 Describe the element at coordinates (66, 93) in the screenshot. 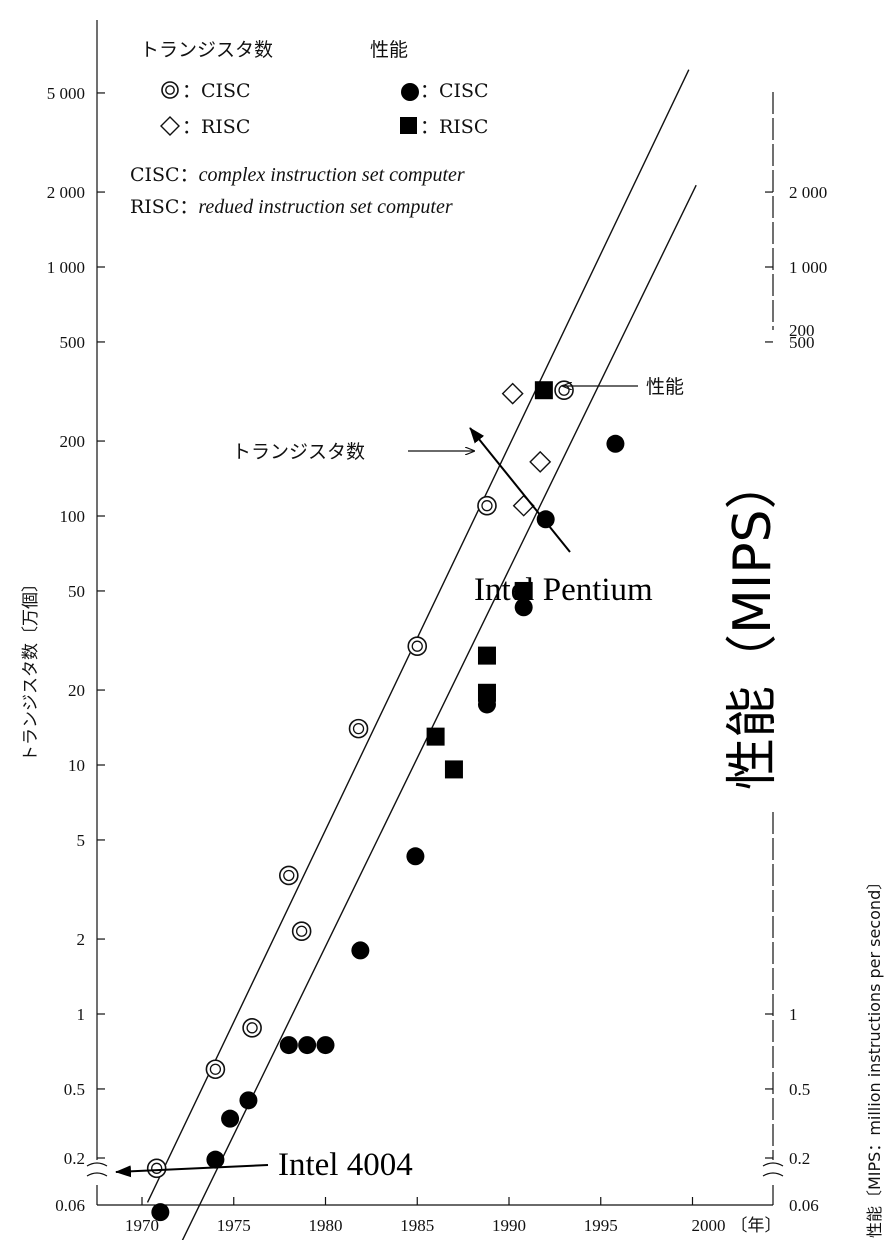

I see `left-tick-label: 5 000` at that location.